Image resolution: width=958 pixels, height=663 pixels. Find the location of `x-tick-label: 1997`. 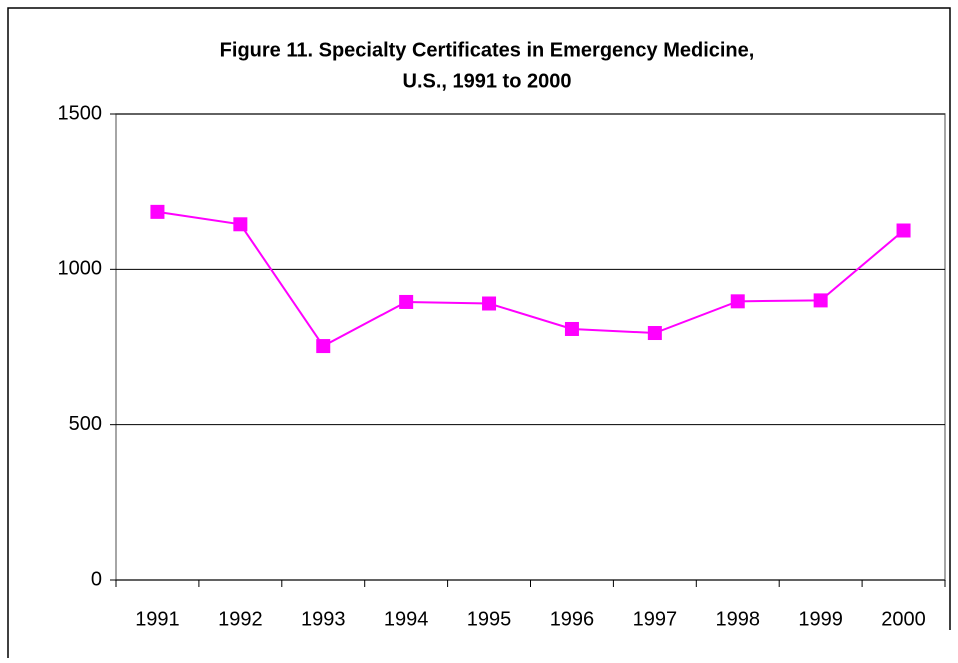

x-tick-label: 1997 is located at coordinates (655, 619).